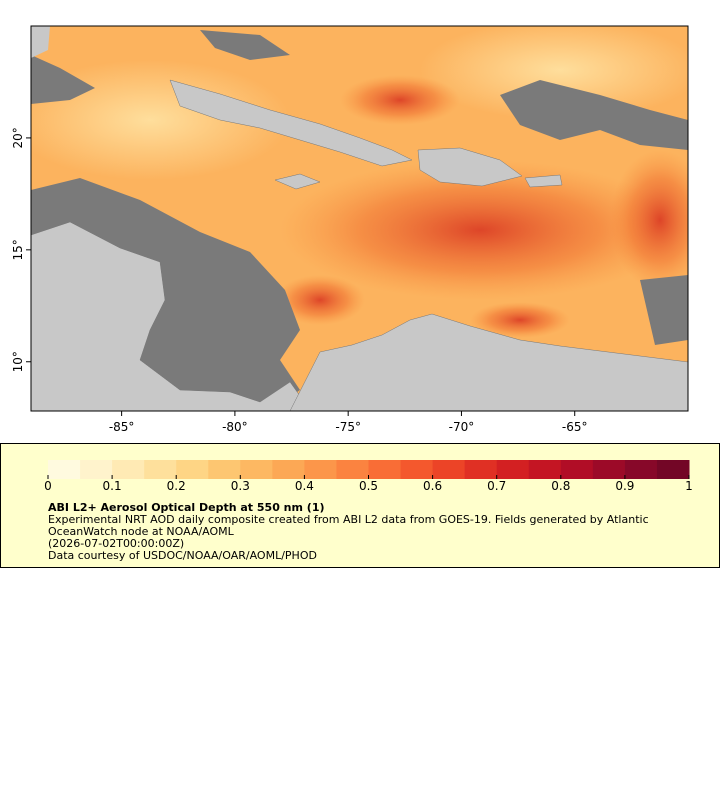  Describe the element at coordinates (240, 486) in the screenshot. I see `colorbar-tick-label: 0.3` at that location.